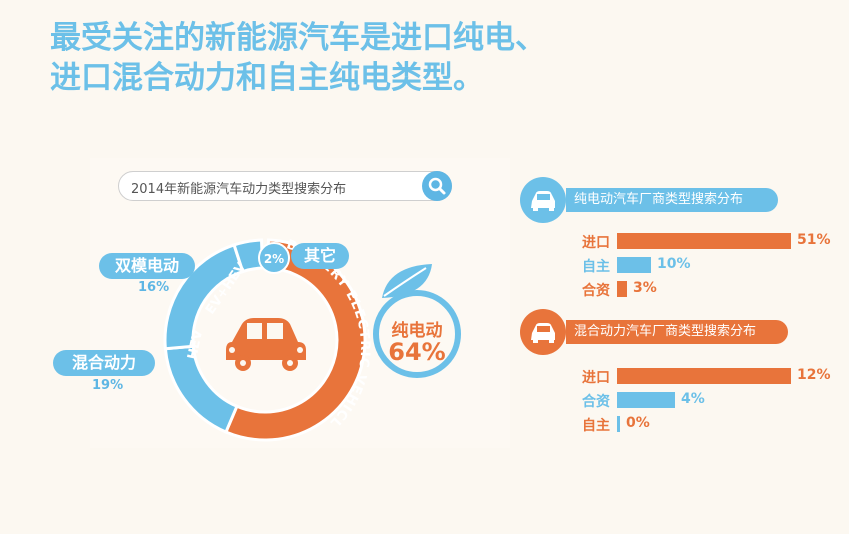  Describe the element at coordinates (638, 423) in the screenshot. I see `bar-value: 0%` at that location.